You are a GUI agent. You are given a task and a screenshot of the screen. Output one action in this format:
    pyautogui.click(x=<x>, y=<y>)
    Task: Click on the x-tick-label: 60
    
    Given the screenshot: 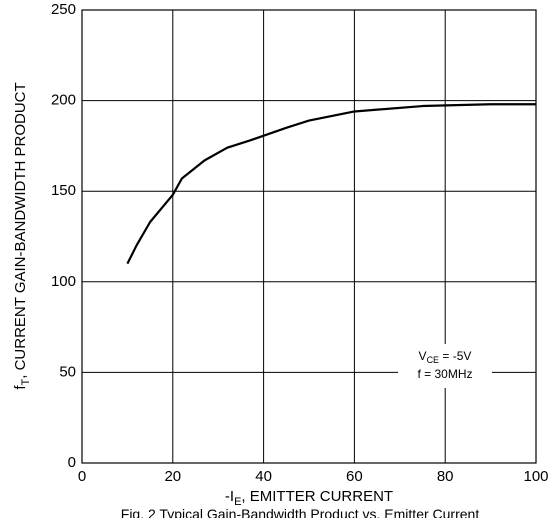 What is the action you would take?
    pyautogui.click(x=354, y=476)
    